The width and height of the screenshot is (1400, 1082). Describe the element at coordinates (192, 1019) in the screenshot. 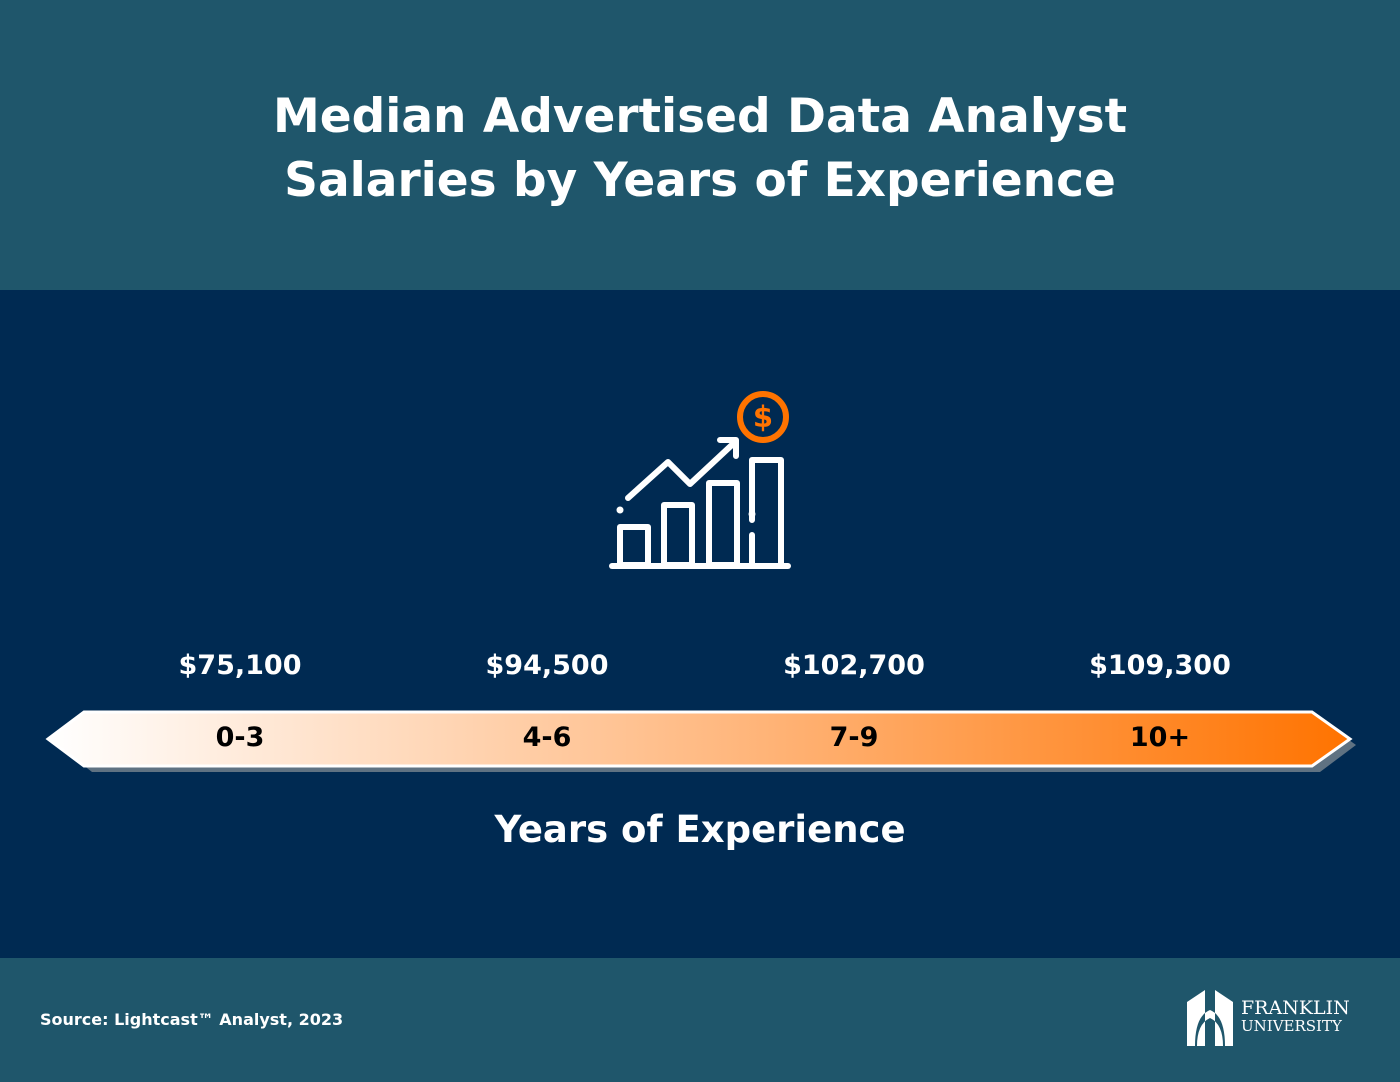

I see `source-note: Source: Lightcast™ Analyst, 2023` at that location.